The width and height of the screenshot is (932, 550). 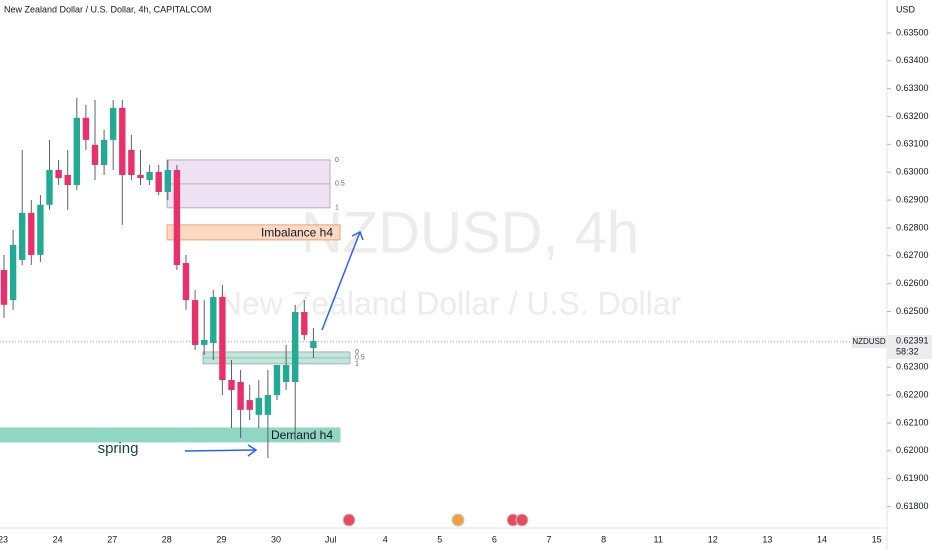 I want to click on zone-label: Imbalance h4, so click(x=297, y=233).